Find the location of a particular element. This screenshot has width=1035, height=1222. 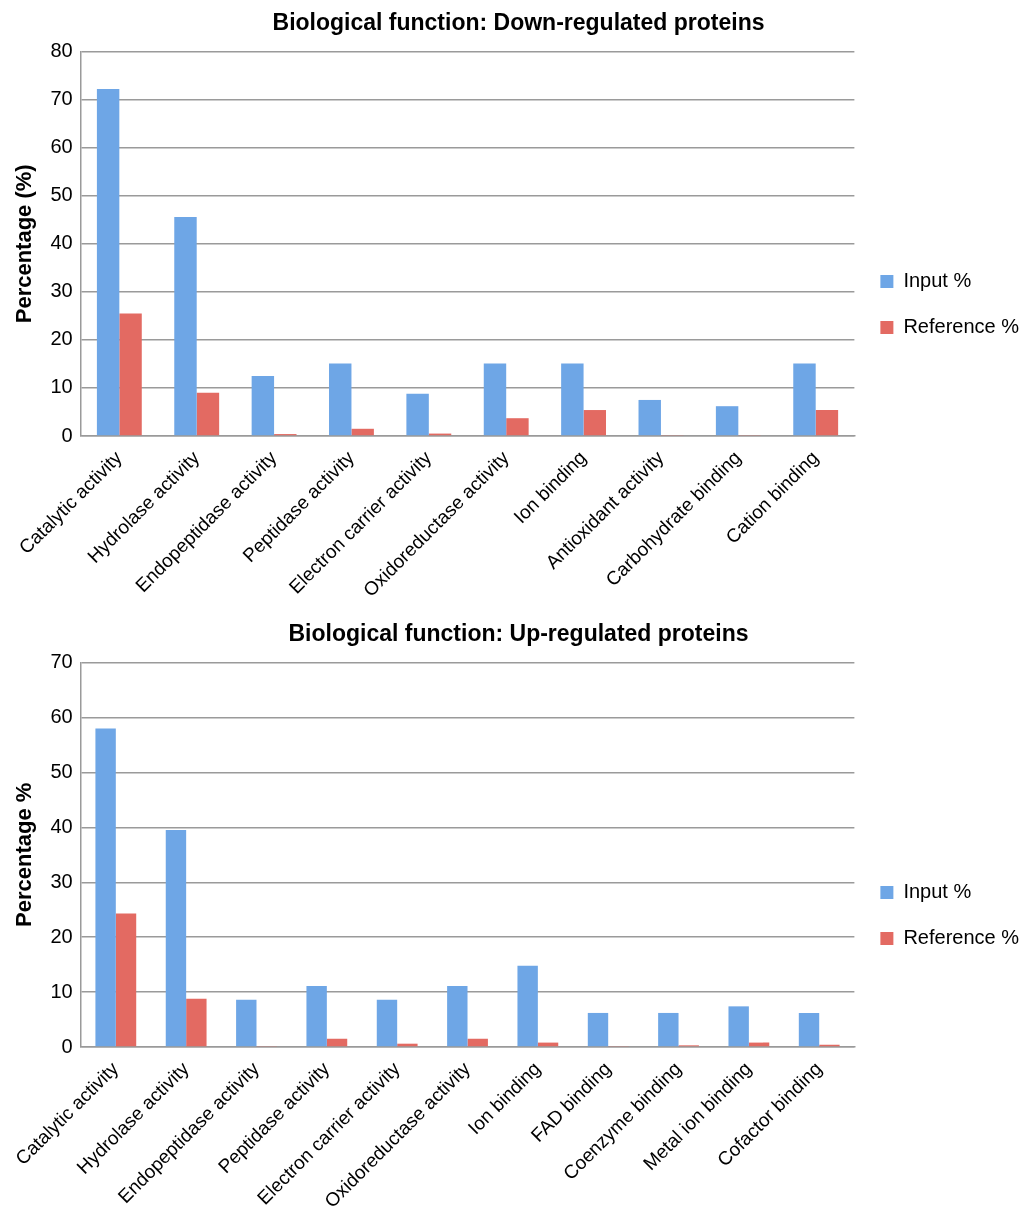

chart-title: Biological function: Down-regulated proteins is located at coordinates (518, 22).